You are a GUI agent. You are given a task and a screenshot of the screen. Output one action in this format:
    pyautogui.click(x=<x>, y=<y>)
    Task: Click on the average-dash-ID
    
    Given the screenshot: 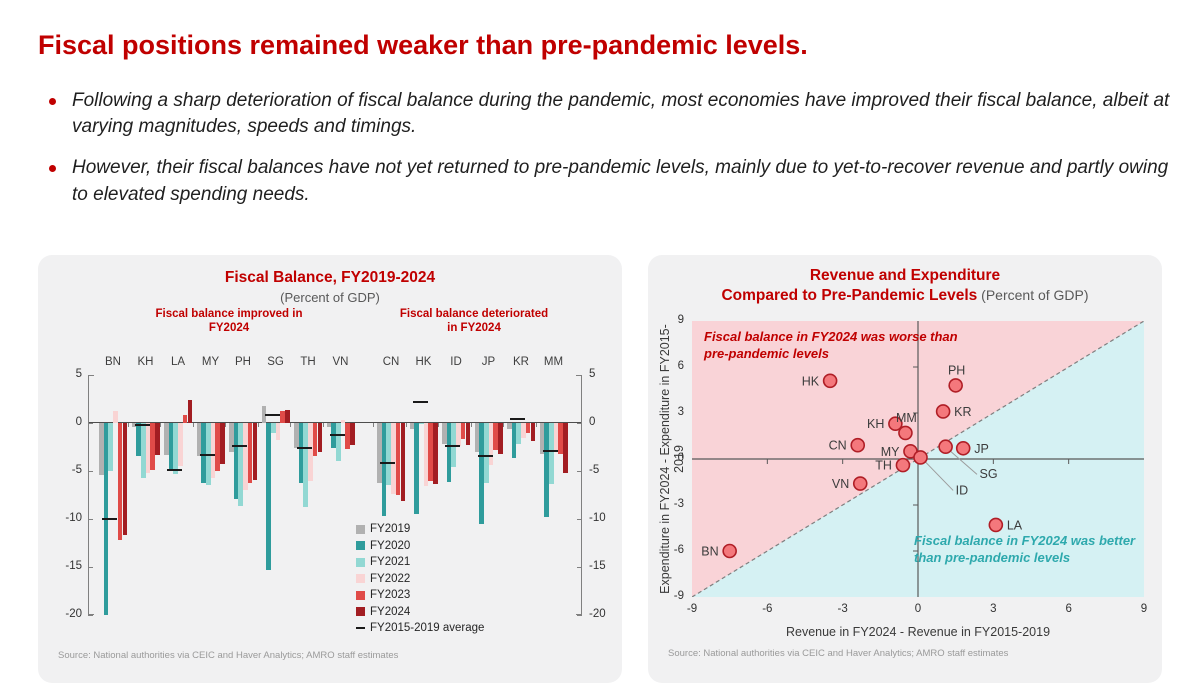 What is the action you would take?
    pyautogui.click(x=452, y=446)
    